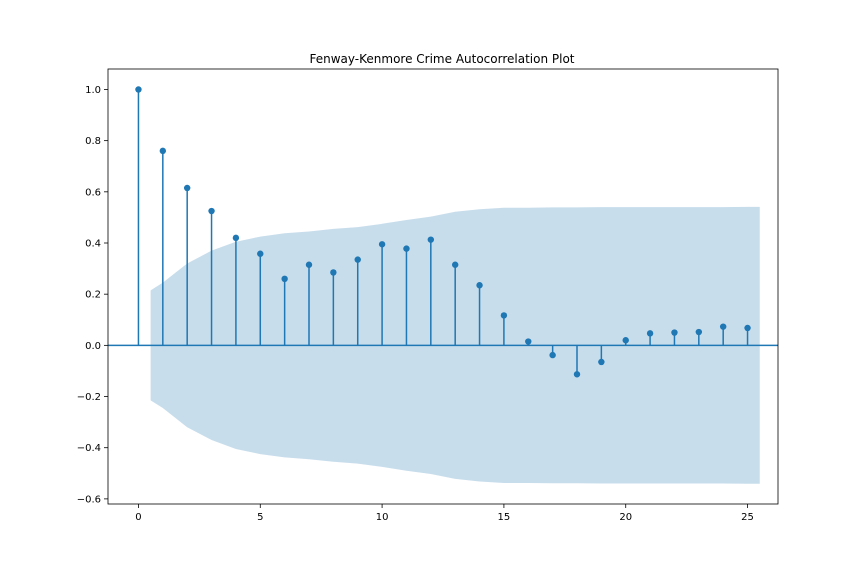  I want to click on y-tick-label: 0.0, so click(93, 346).